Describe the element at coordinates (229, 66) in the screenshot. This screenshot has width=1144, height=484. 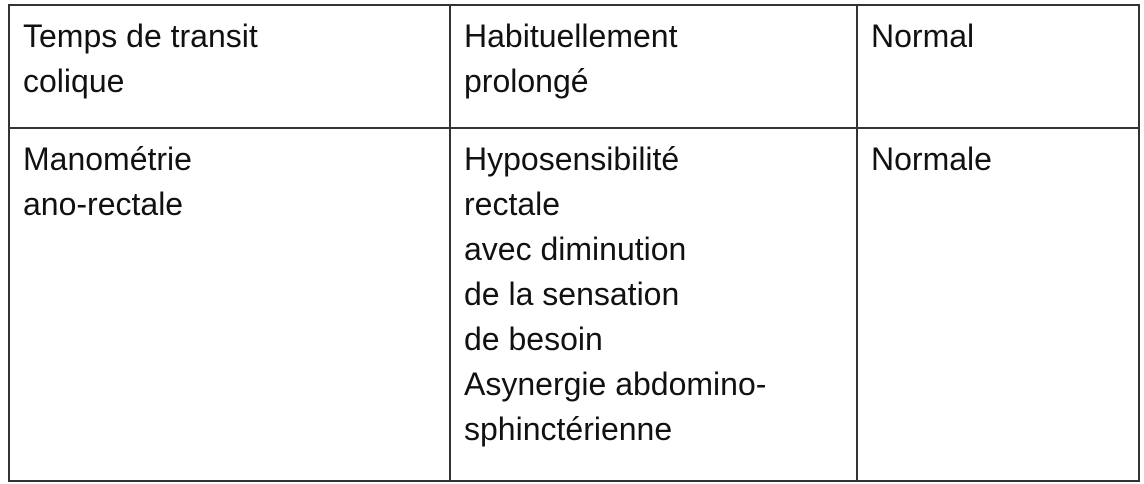
I see `row-label-cell: Temps de transit colique` at that location.